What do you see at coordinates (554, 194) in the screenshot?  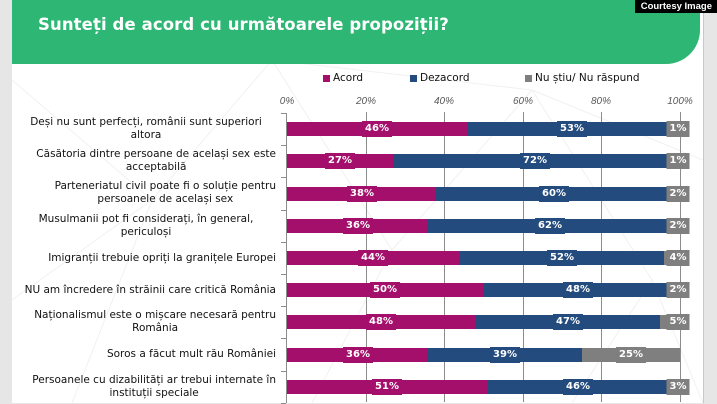 I see `data-label: 60%` at bounding box center [554, 194].